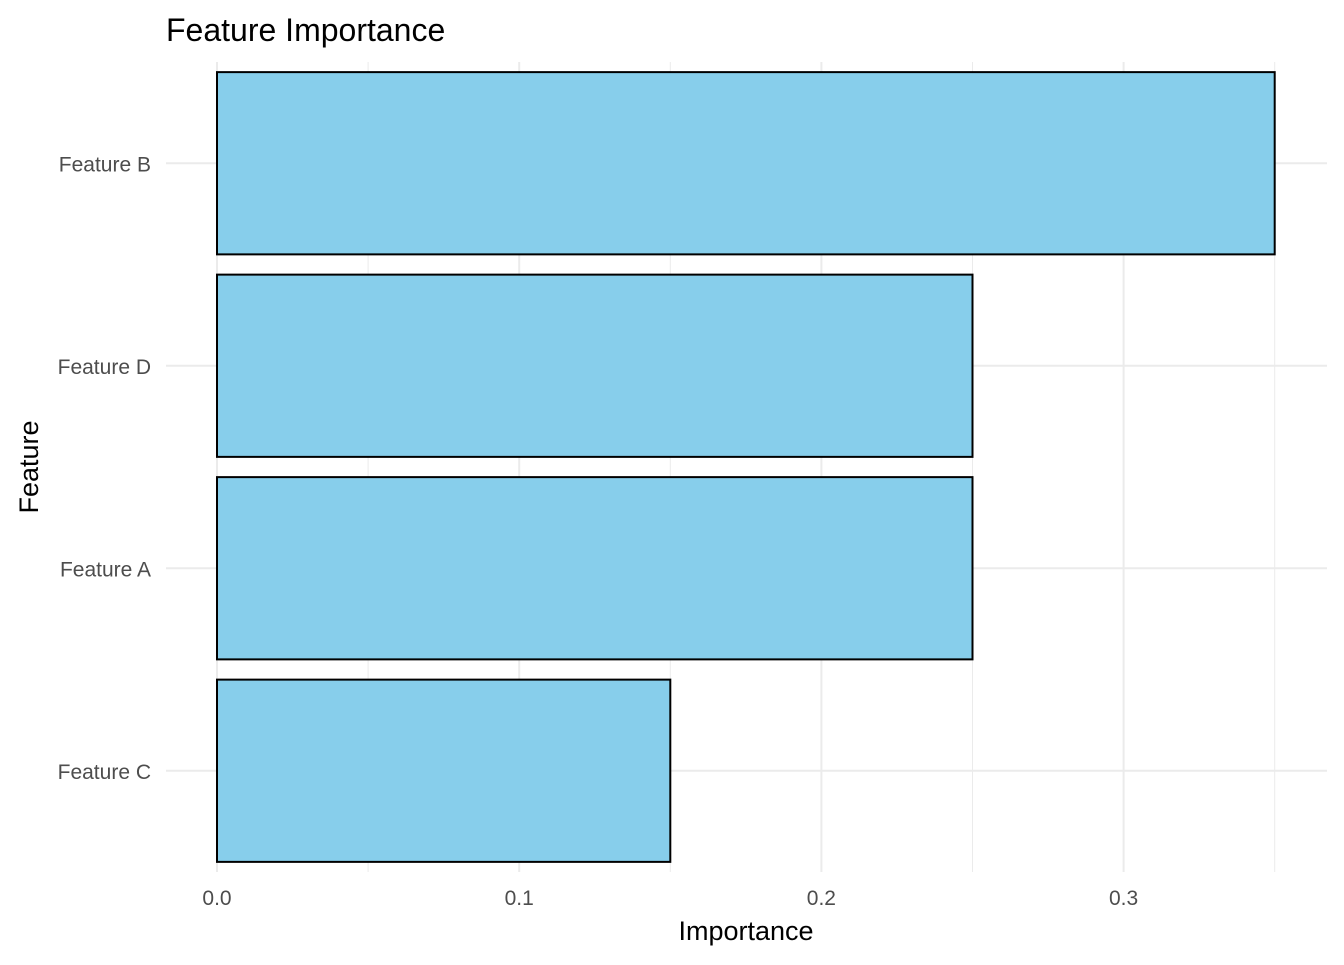 Image resolution: width=1344 pixels, height=965 pixels. I want to click on bar-feature-a, so click(595, 568).